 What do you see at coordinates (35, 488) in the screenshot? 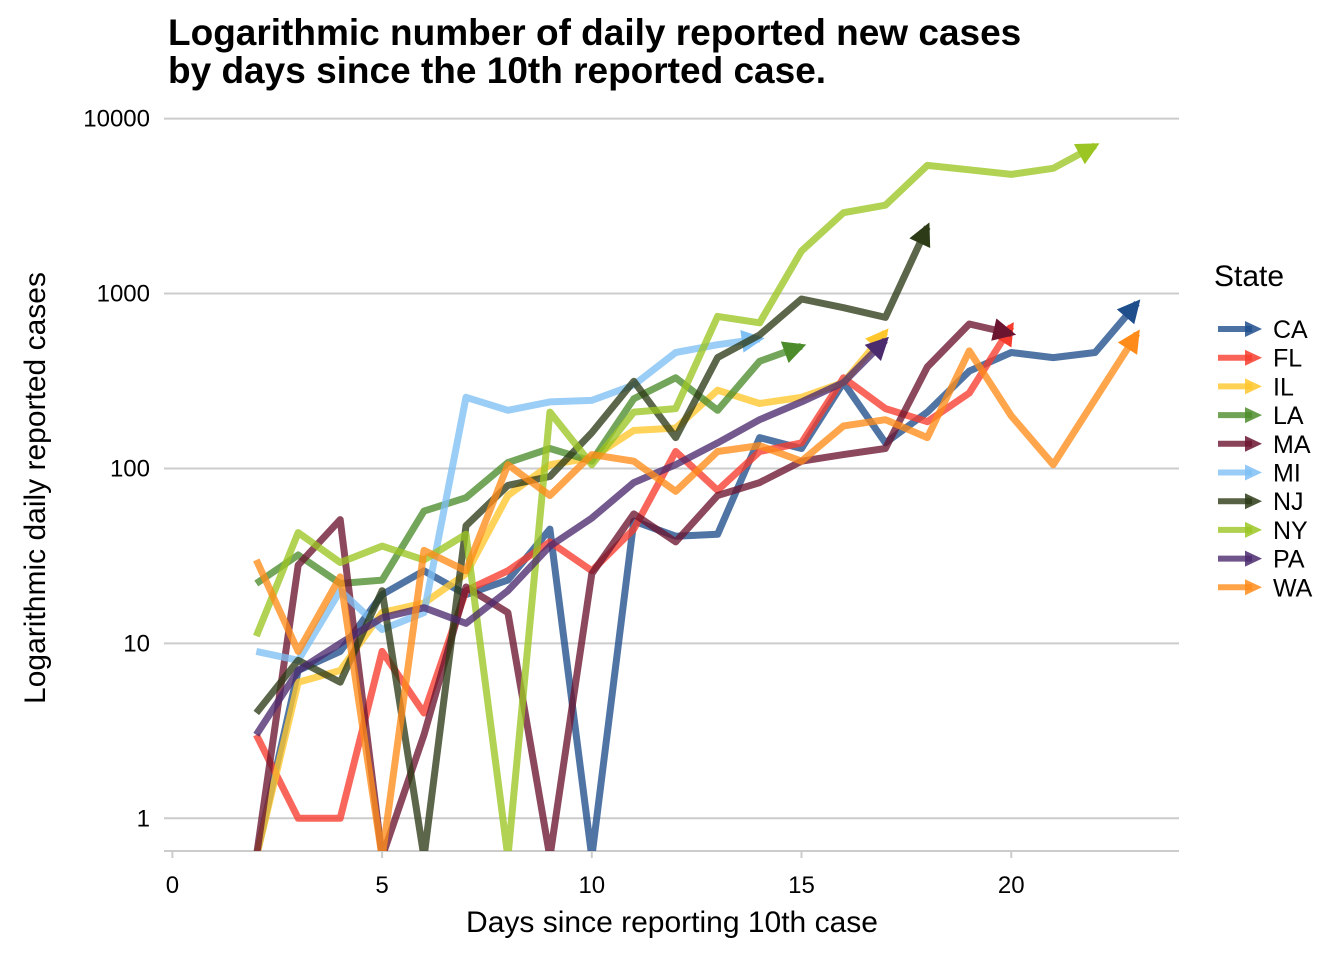
I see `y-axis-title: Logarithmic daily reported cases` at bounding box center [35, 488].